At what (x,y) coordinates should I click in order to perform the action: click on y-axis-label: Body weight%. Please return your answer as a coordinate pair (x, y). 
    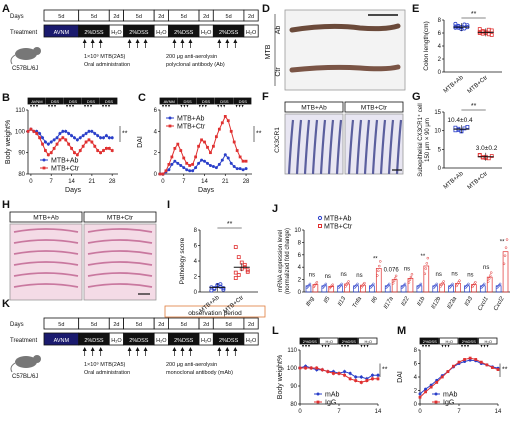
    Looking at the image, I should click on (280, 377).